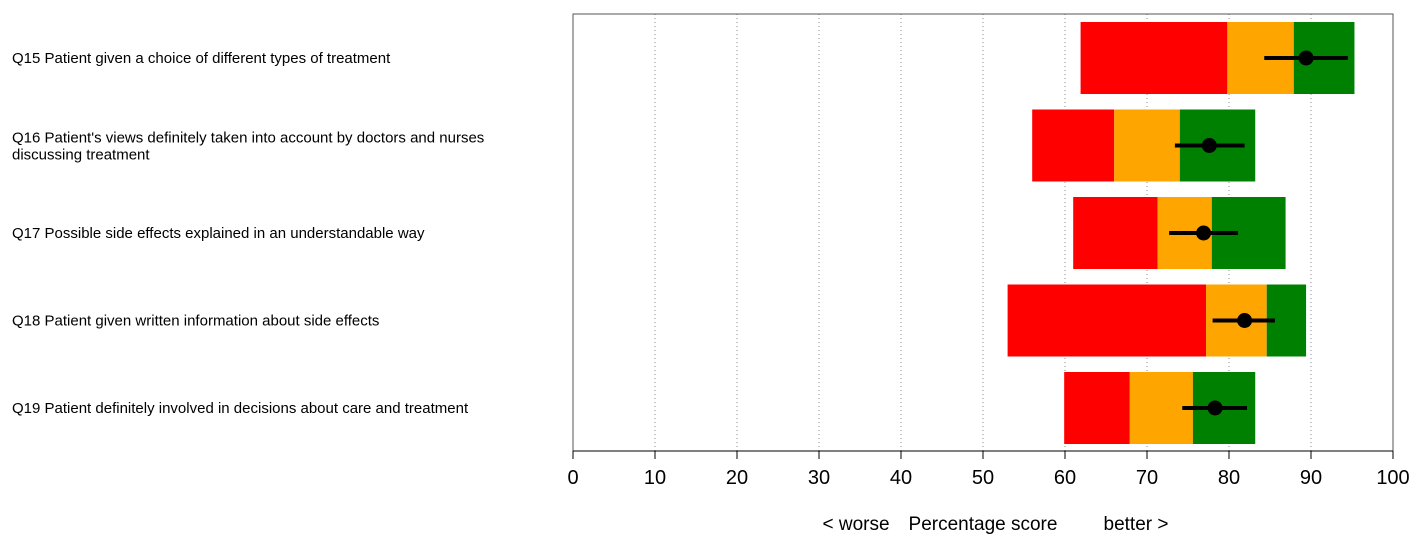  What do you see at coordinates (655, 478) in the screenshot?
I see `x-tick-label: 10` at bounding box center [655, 478].